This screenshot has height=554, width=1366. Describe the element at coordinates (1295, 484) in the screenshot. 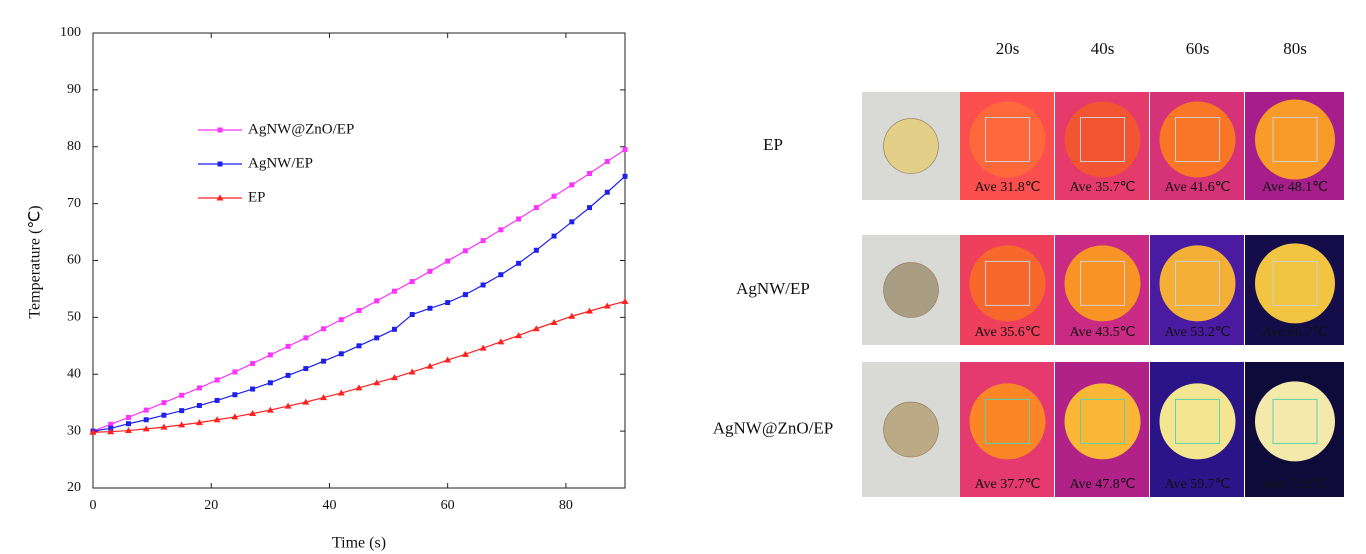

I see `temperature-reading: Ave 72.6℃` at that location.